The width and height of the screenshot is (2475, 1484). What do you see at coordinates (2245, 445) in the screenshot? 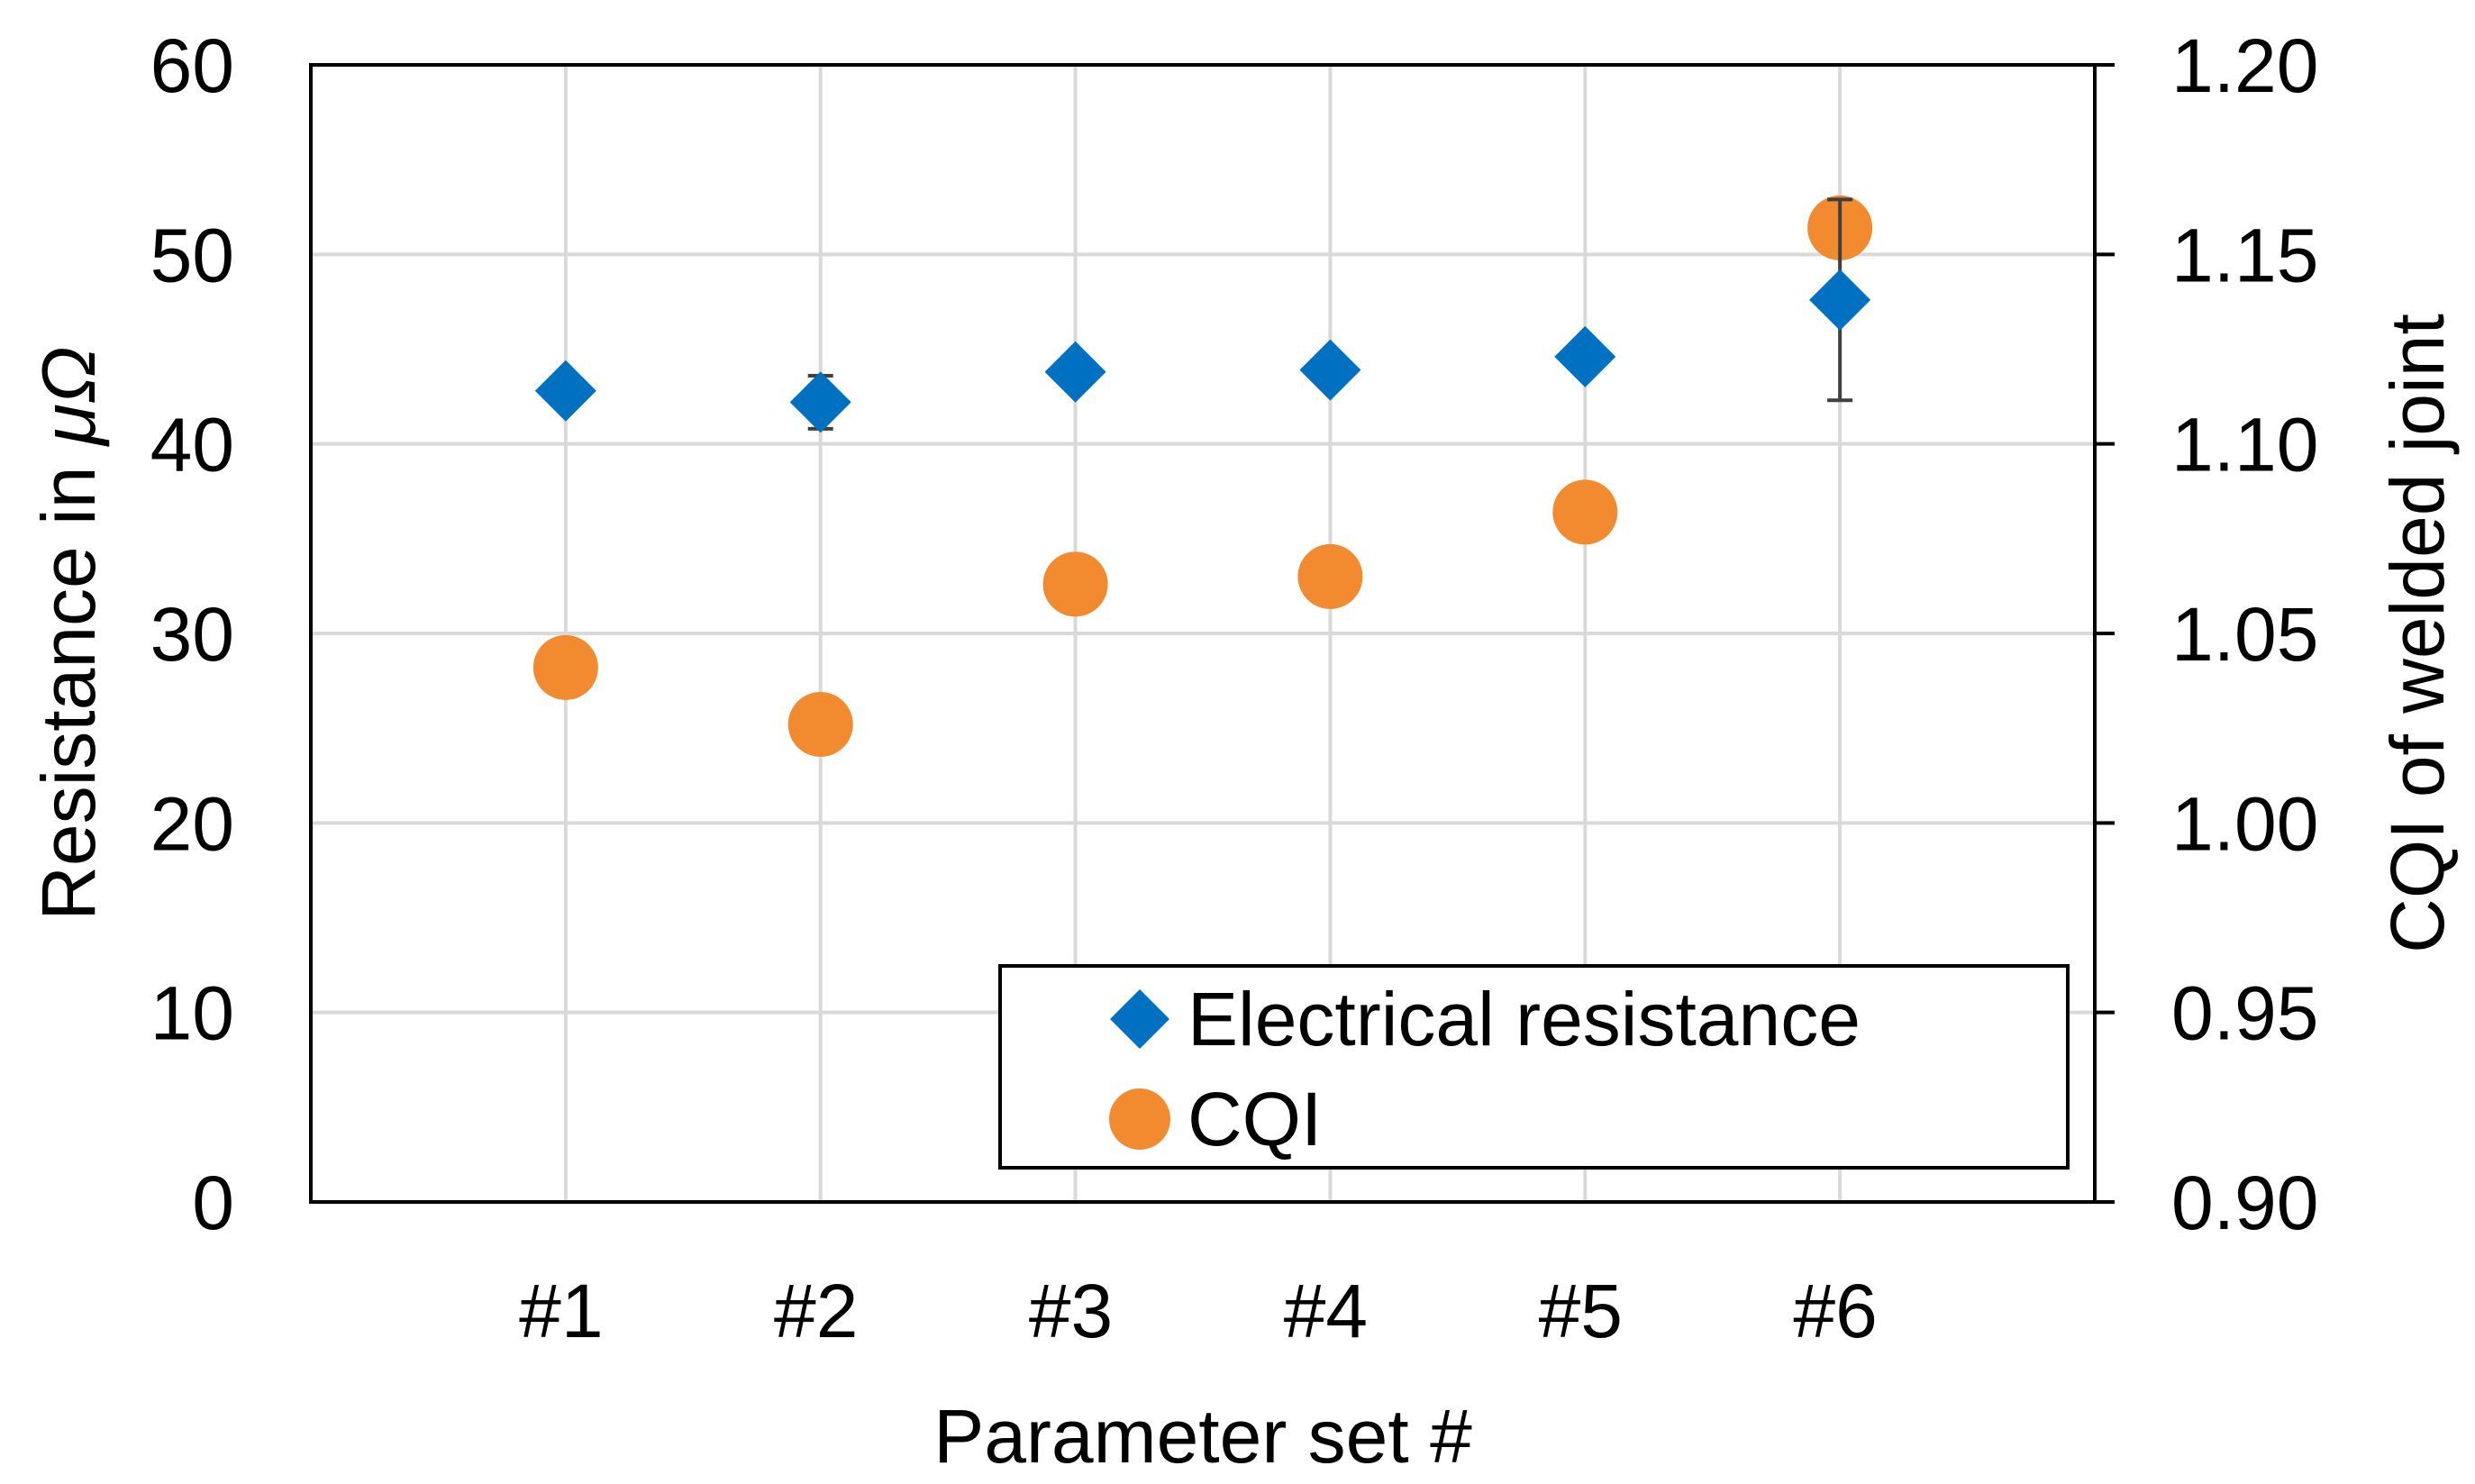
I see `right-tick-label: 1.10` at bounding box center [2245, 445].